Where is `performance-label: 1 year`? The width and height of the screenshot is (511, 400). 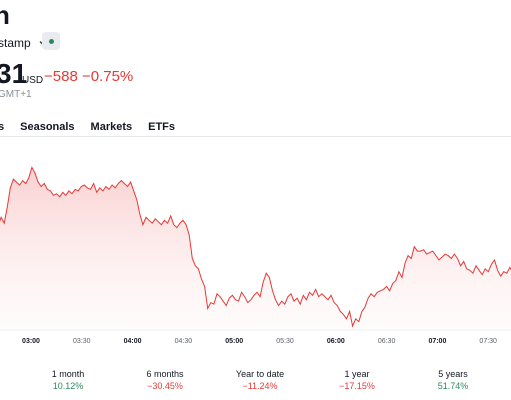 performance-label: 1 year is located at coordinates (357, 374).